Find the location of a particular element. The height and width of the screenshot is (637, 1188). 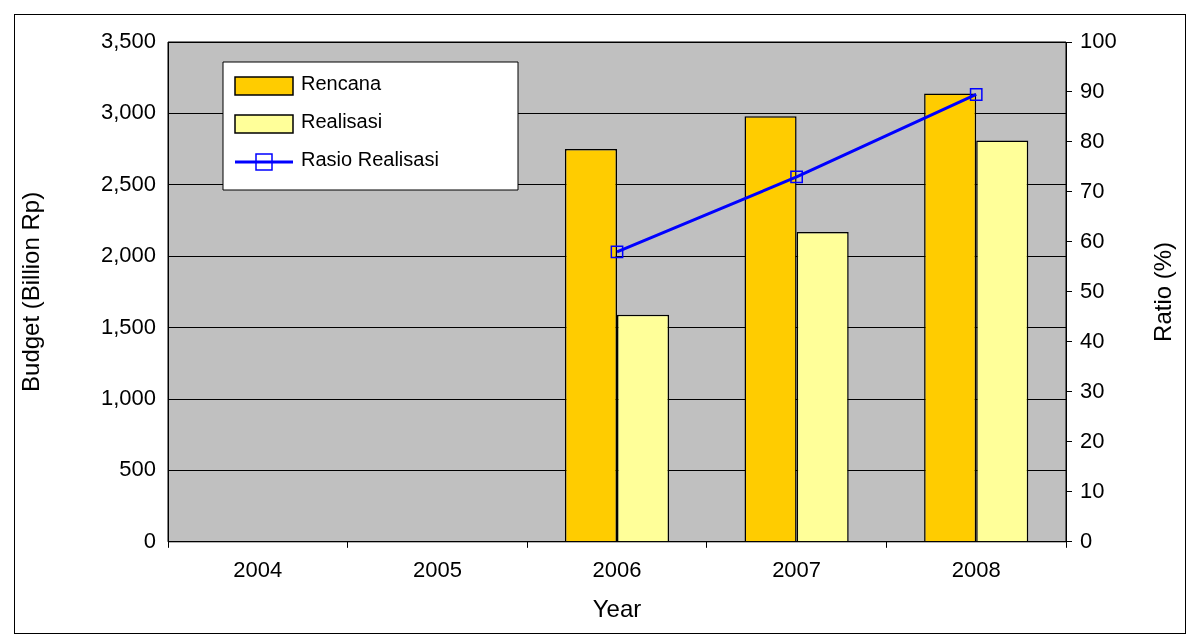

y2-tick-label: 20 is located at coordinates (1092, 440).